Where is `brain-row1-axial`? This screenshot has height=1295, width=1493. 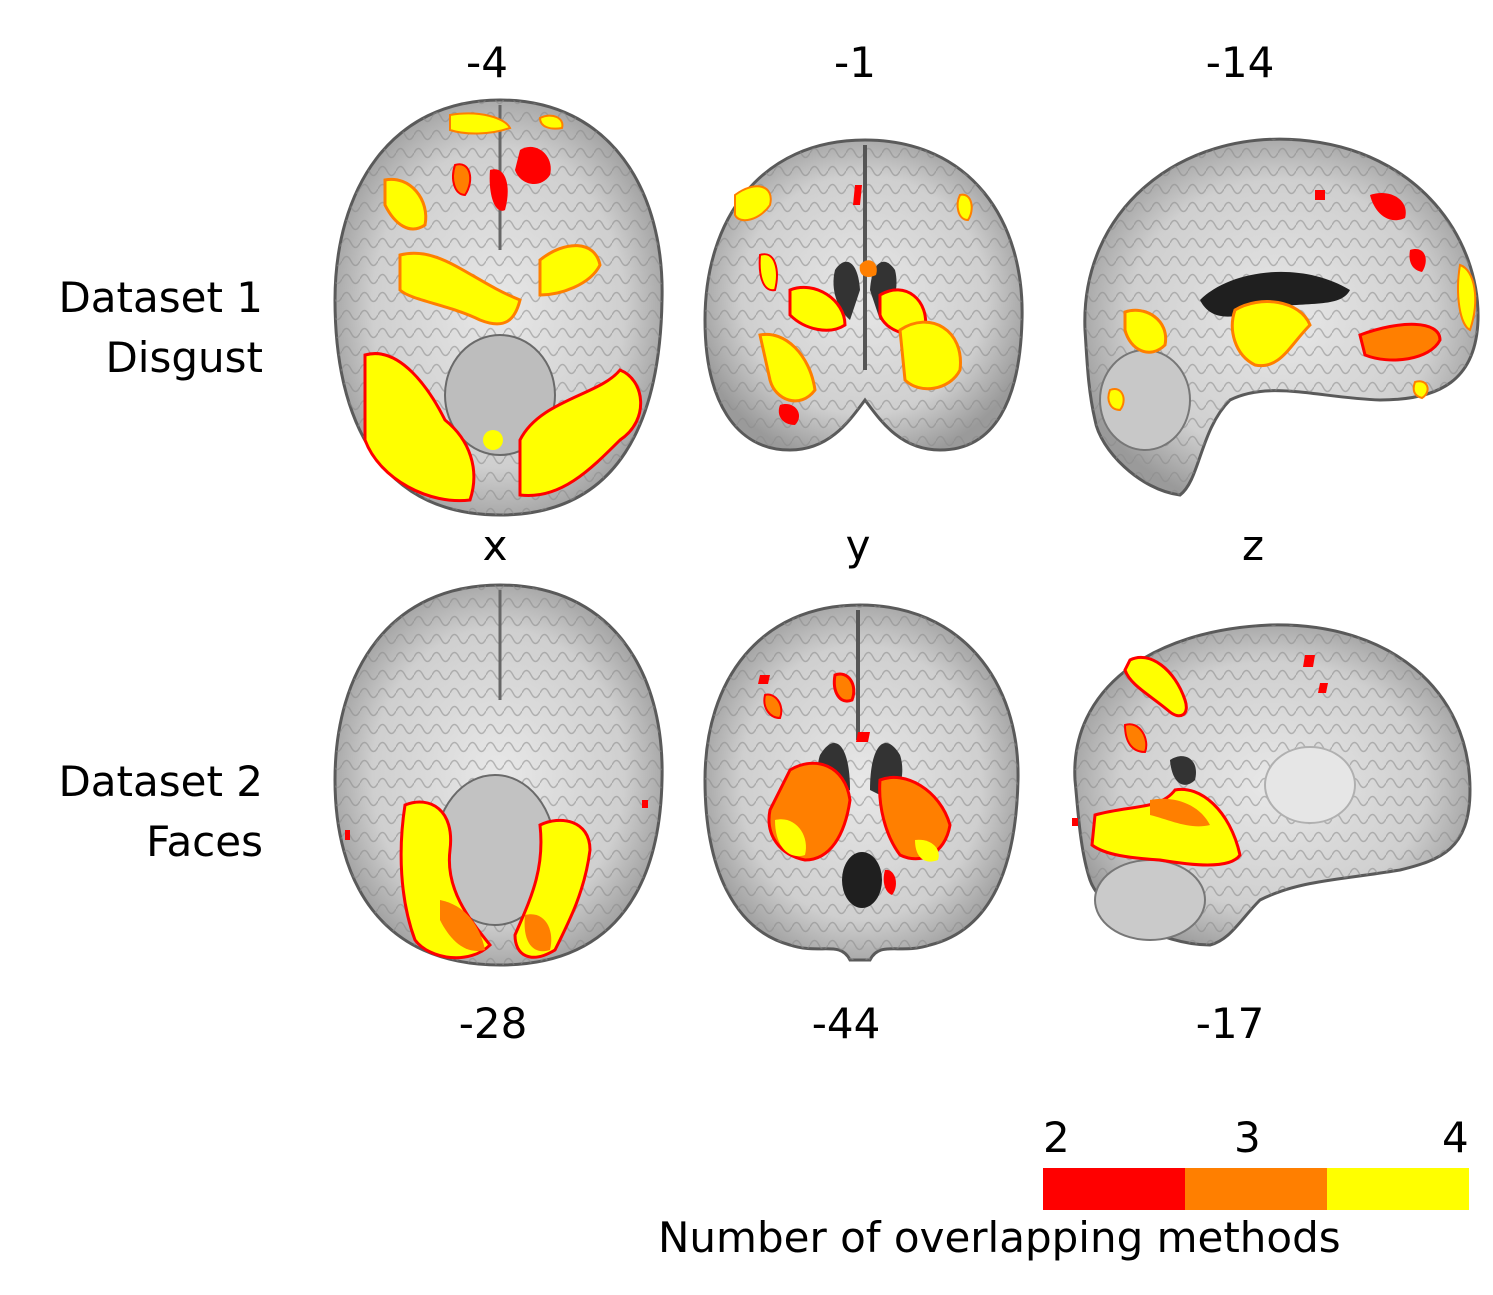
brain-row1-axial is located at coordinates (498, 307).